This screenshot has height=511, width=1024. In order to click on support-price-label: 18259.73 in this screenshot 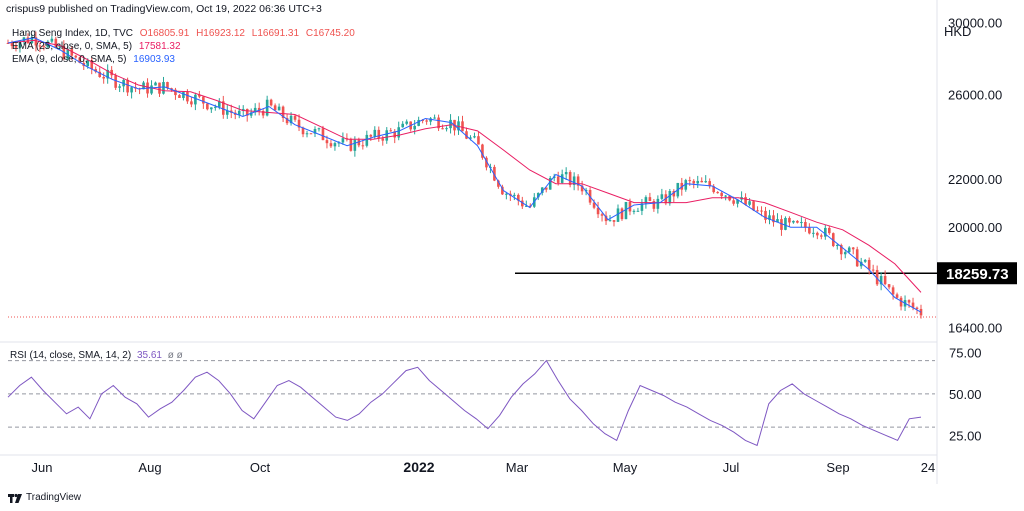, I will do `click(977, 274)`.